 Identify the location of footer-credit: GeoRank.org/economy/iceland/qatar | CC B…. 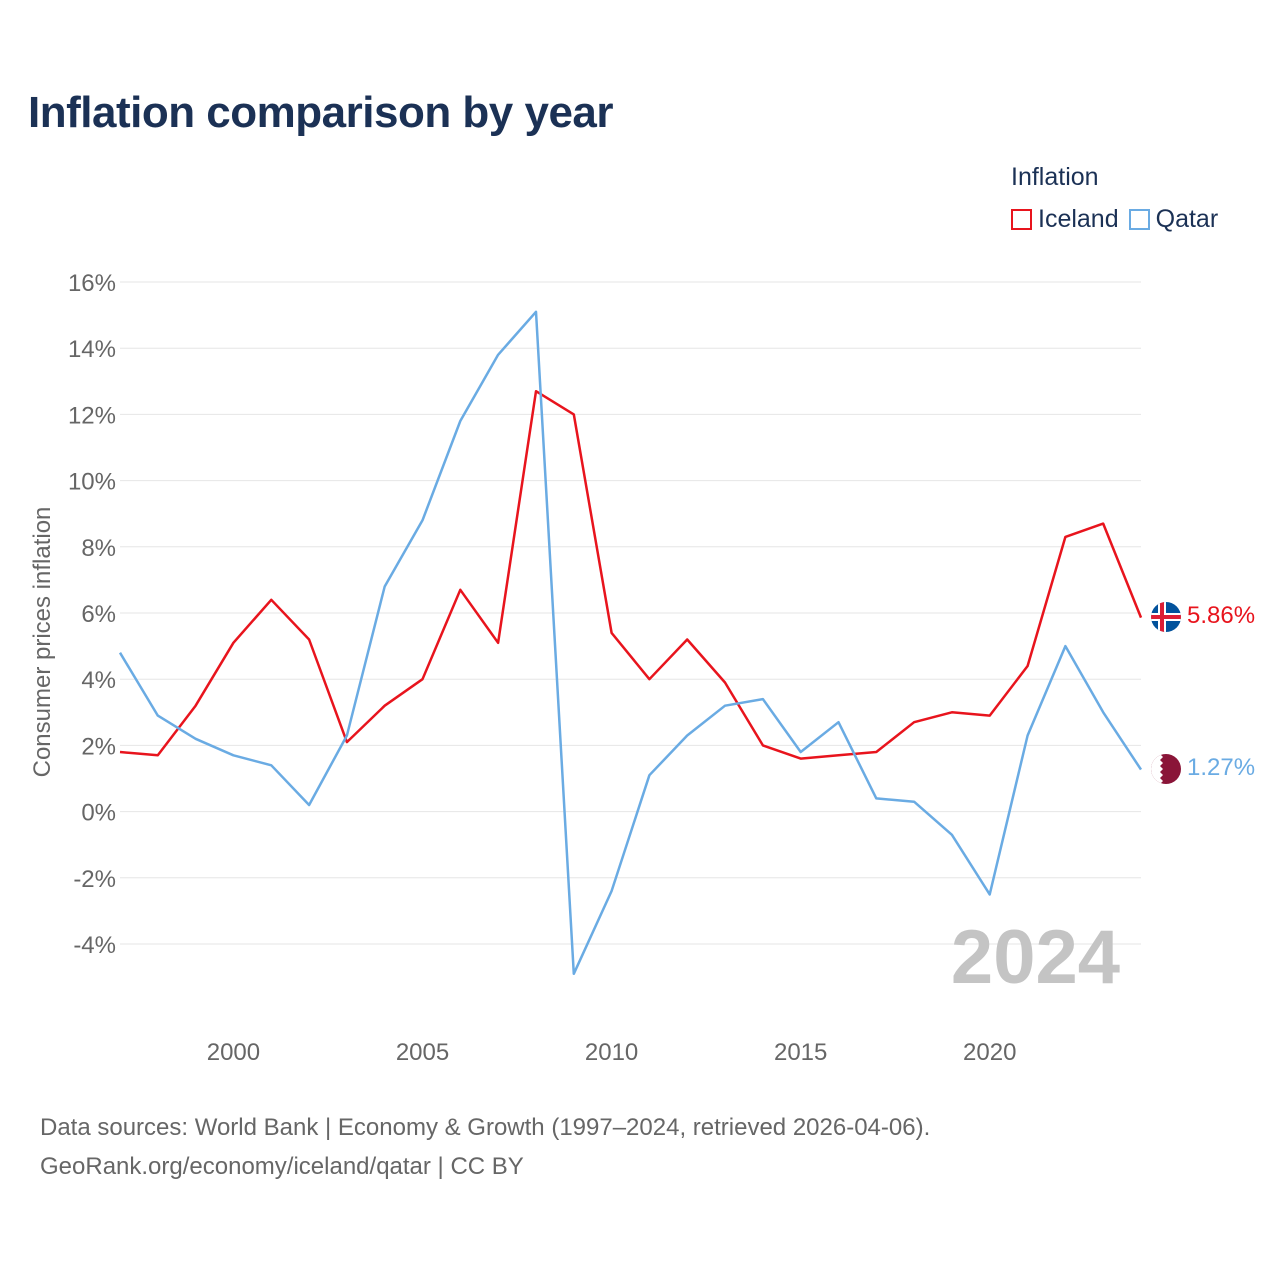
(282, 1166).